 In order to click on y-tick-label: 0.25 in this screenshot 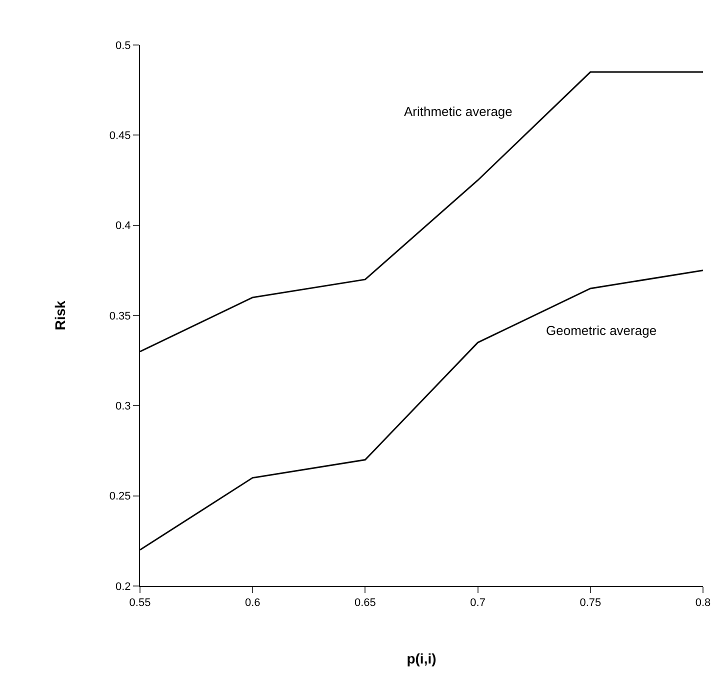, I will do `click(120, 496)`.